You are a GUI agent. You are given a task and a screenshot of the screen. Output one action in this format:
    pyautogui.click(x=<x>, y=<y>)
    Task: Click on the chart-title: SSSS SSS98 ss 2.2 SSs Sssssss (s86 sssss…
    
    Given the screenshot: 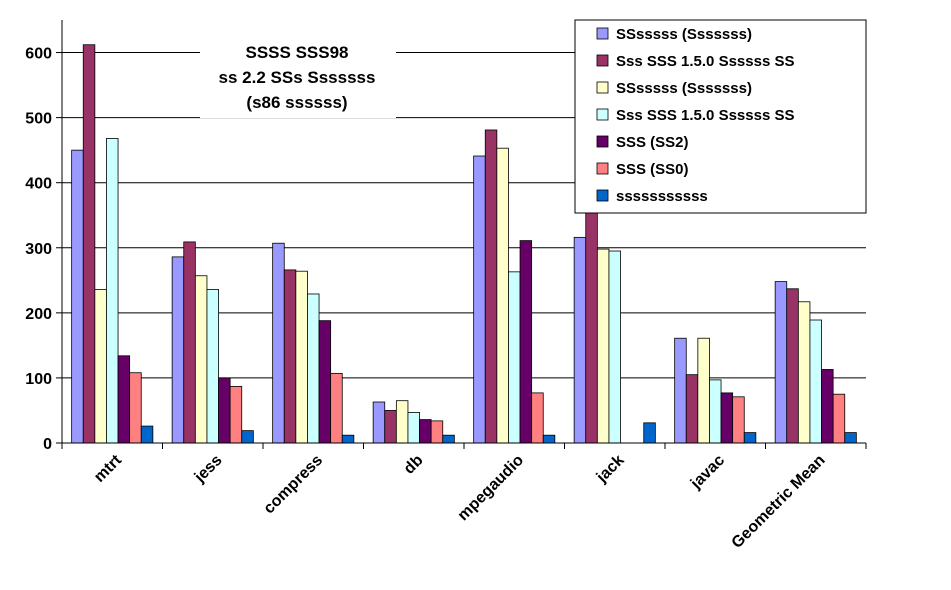 What is the action you would take?
    pyautogui.click(x=298, y=76)
    